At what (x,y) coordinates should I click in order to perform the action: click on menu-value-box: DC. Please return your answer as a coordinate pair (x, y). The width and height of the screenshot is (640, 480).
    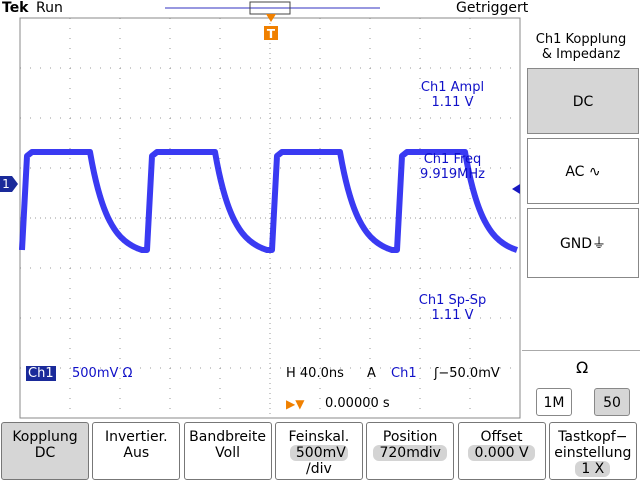
    Looking at the image, I should click on (45, 453).